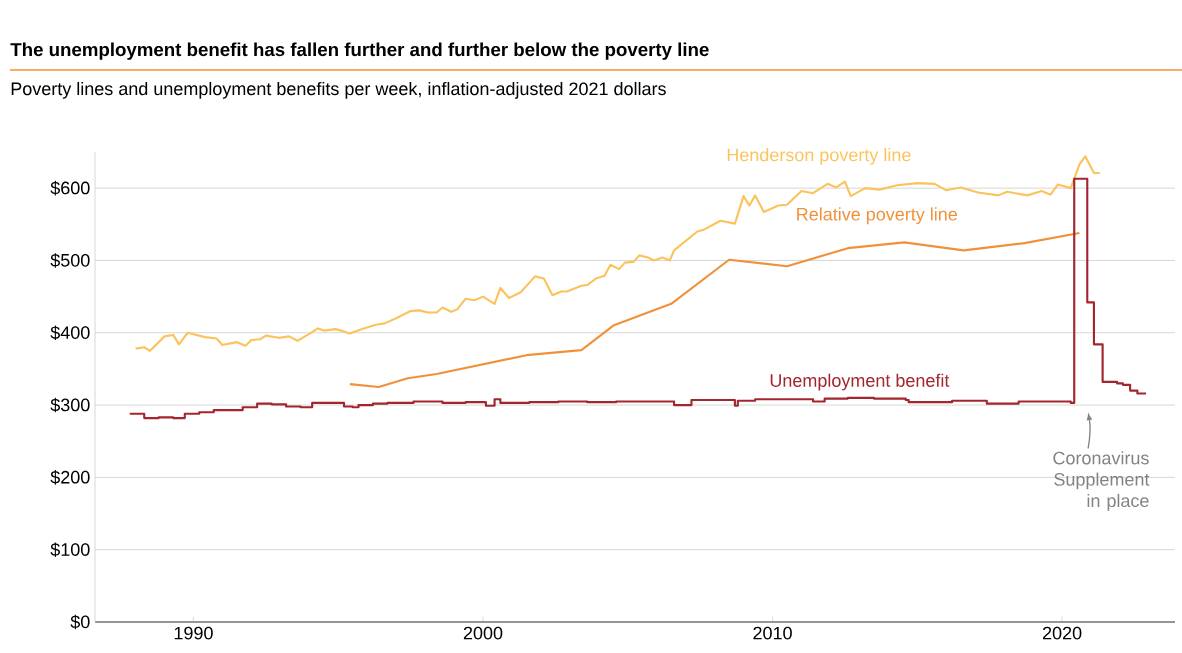  Describe the element at coordinates (877, 216) in the screenshot. I see `series-label: Relative poverty line` at that location.